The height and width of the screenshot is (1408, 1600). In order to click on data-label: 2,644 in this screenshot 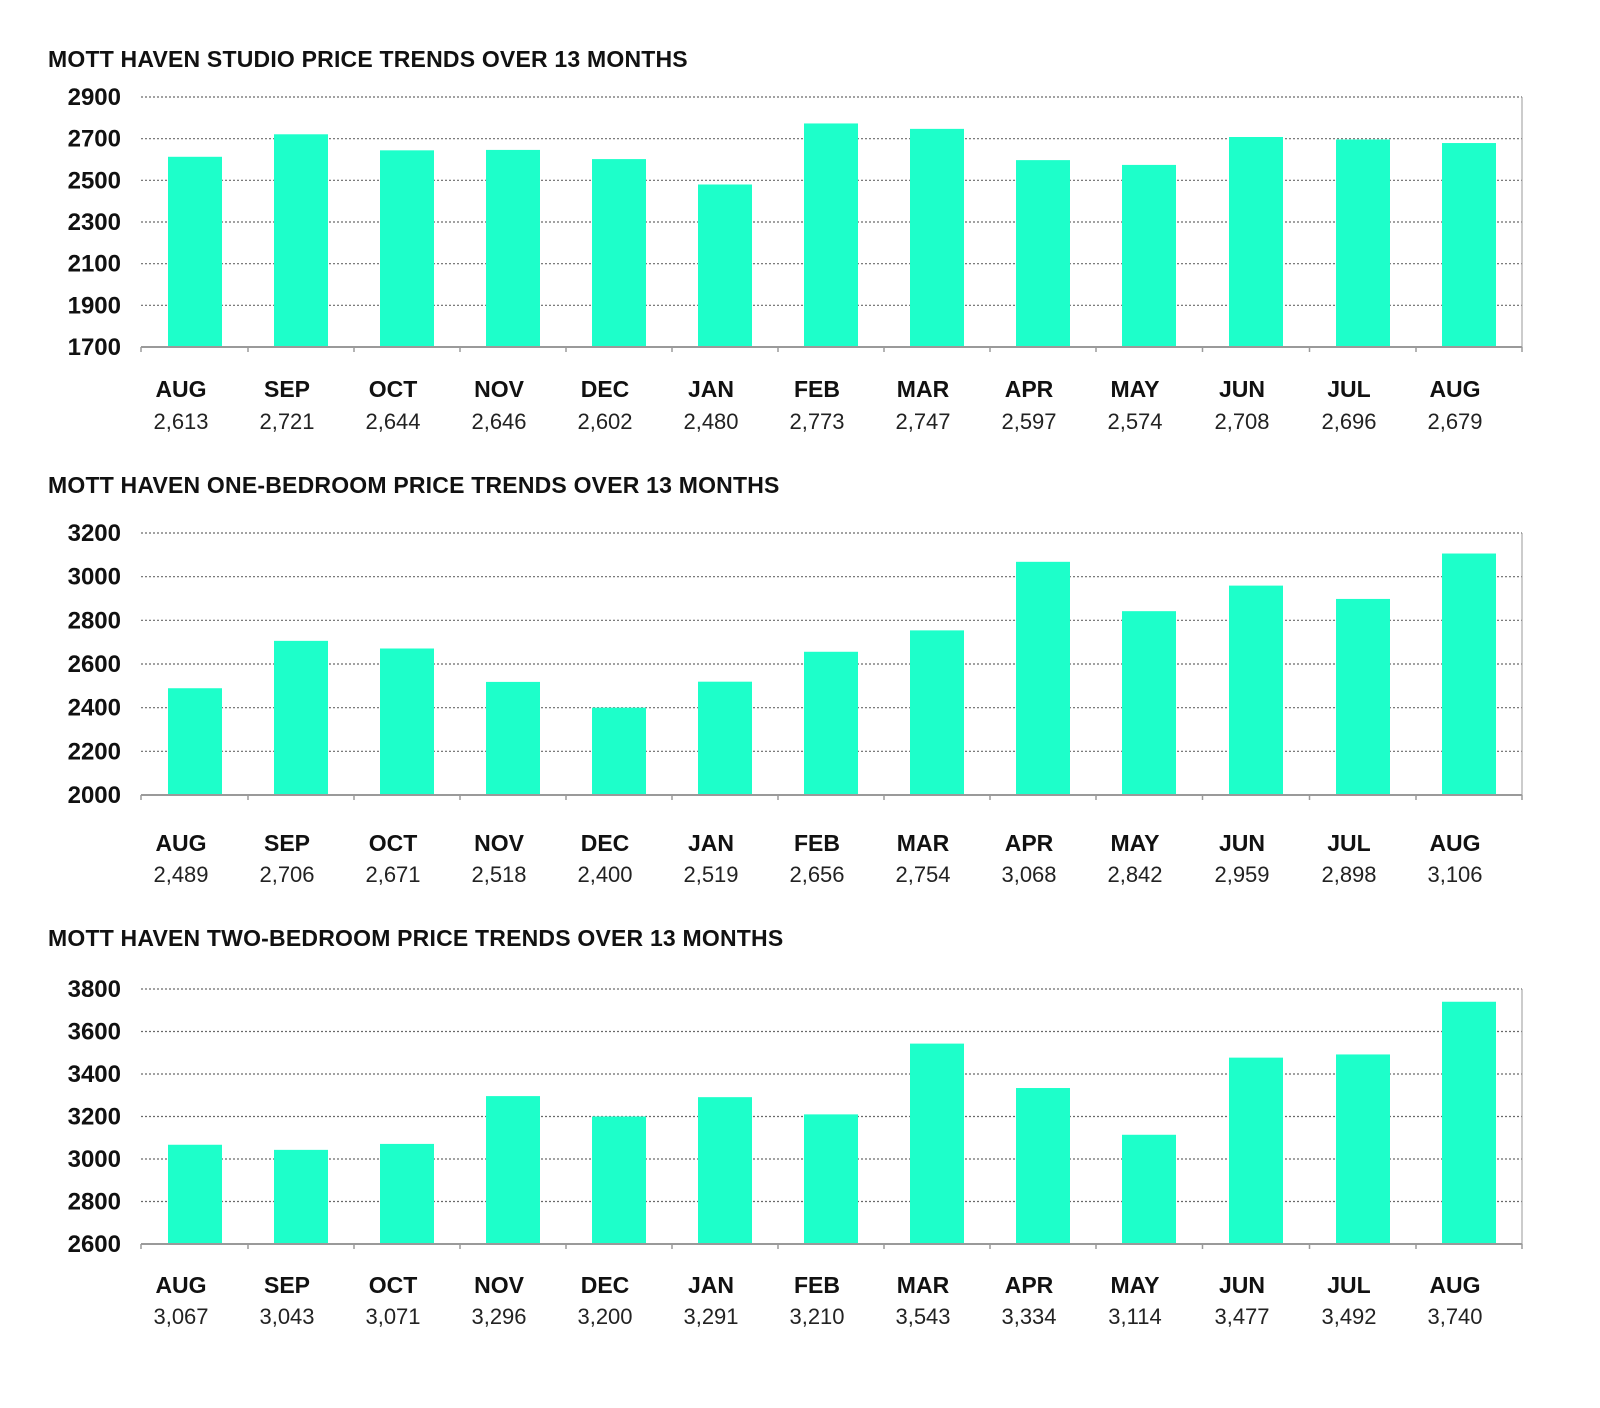, I will do `click(392, 421)`.